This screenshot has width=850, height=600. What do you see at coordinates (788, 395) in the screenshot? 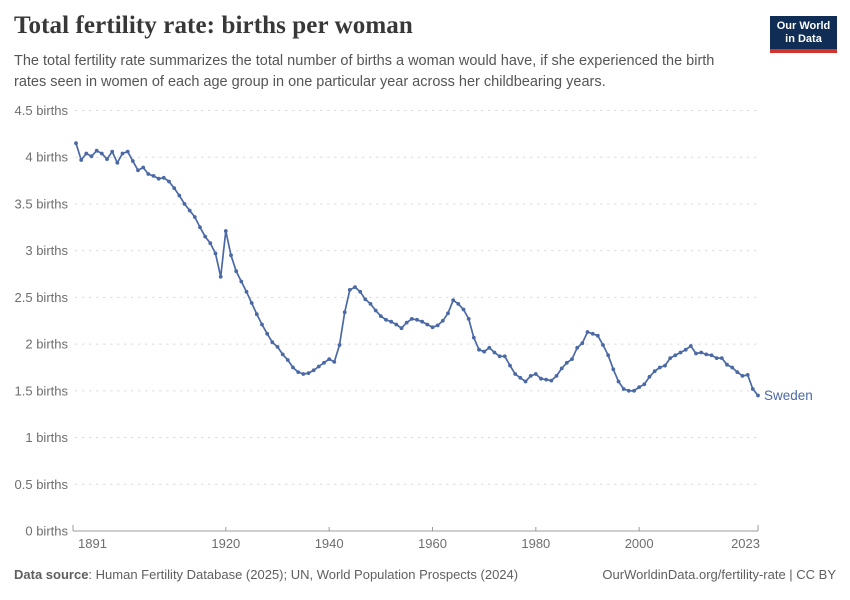
I see `series-end-label: Sweden` at bounding box center [788, 395].